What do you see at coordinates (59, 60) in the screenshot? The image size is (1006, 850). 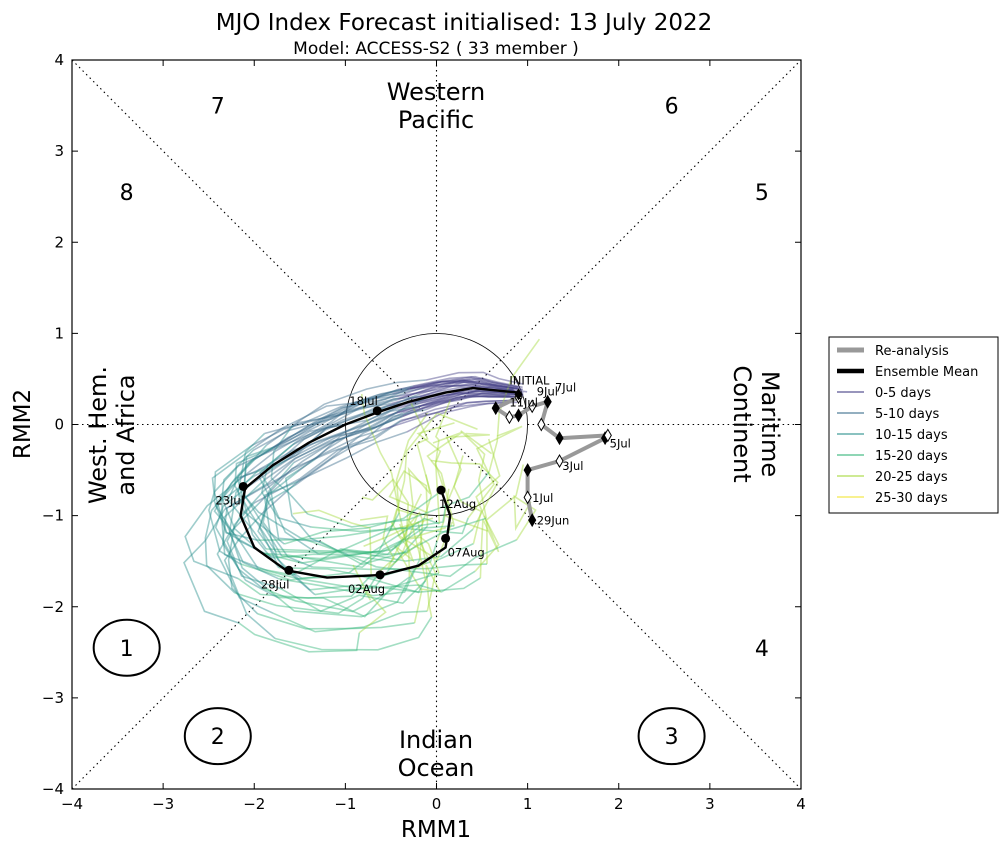 I see `y-tick-label: 4` at bounding box center [59, 60].